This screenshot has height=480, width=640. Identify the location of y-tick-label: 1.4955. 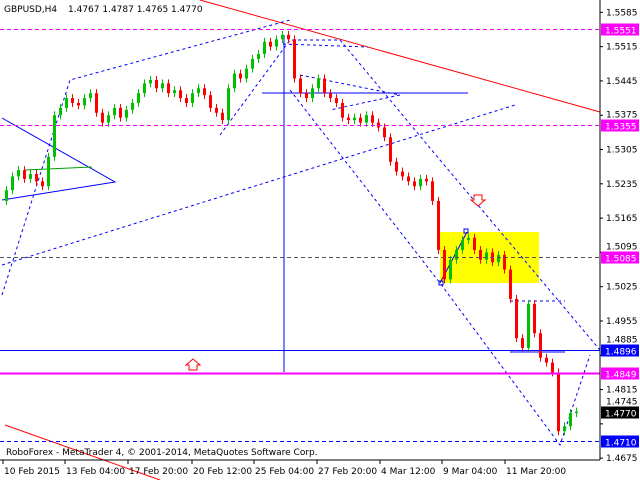
(622, 322).